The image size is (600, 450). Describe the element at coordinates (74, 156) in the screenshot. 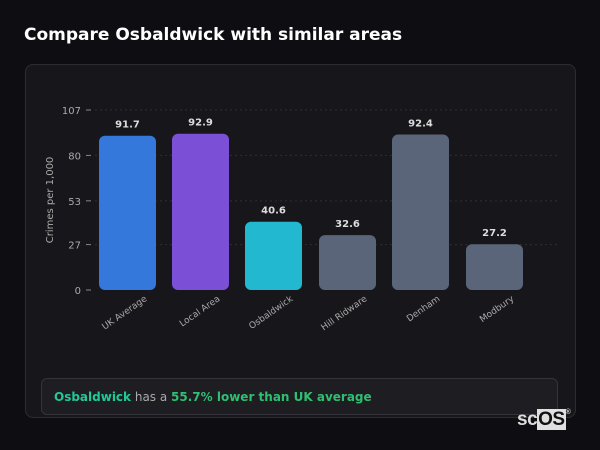

I see `y-tick-label: 80` at that location.